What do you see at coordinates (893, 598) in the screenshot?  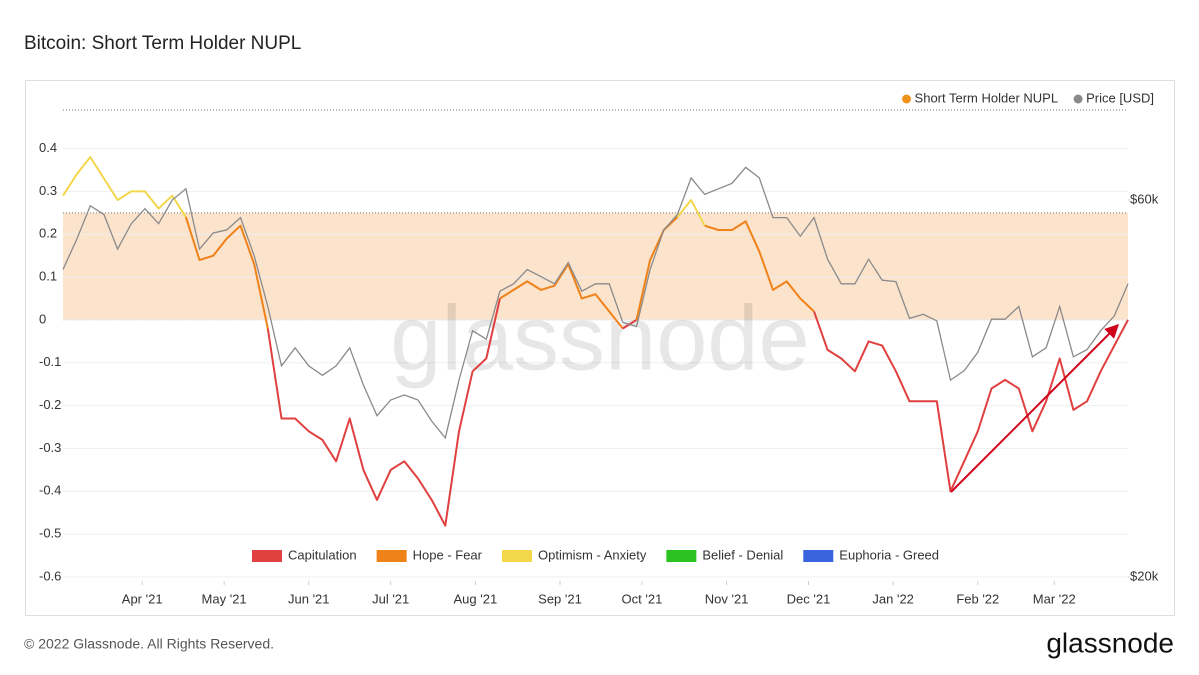 I see `x-tick-label: Jan '22` at bounding box center [893, 598].